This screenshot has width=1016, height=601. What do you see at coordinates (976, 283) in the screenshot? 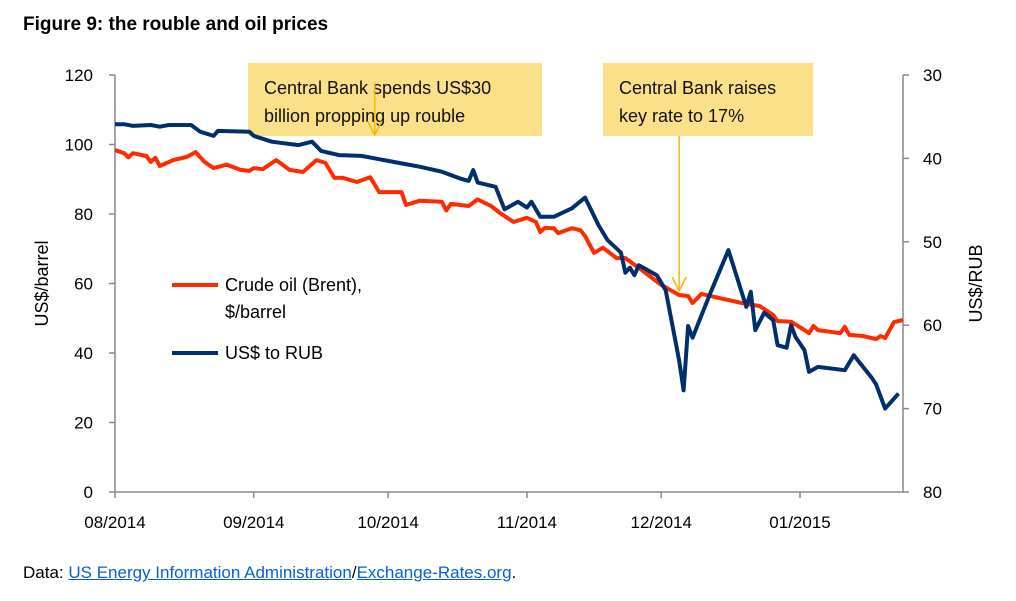
I see `y2-axis-label: US$/RUB` at bounding box center [976, 283].